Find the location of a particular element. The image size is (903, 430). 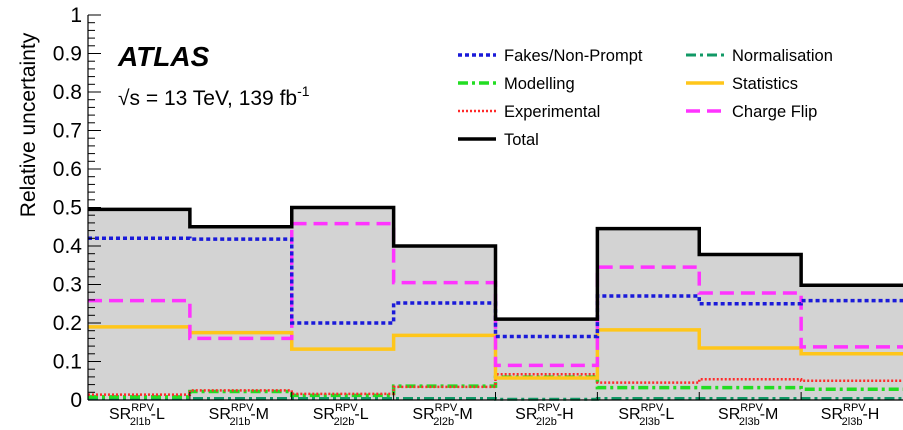

legend-label-experimental: Experimental is located at coordinates (552, 112).